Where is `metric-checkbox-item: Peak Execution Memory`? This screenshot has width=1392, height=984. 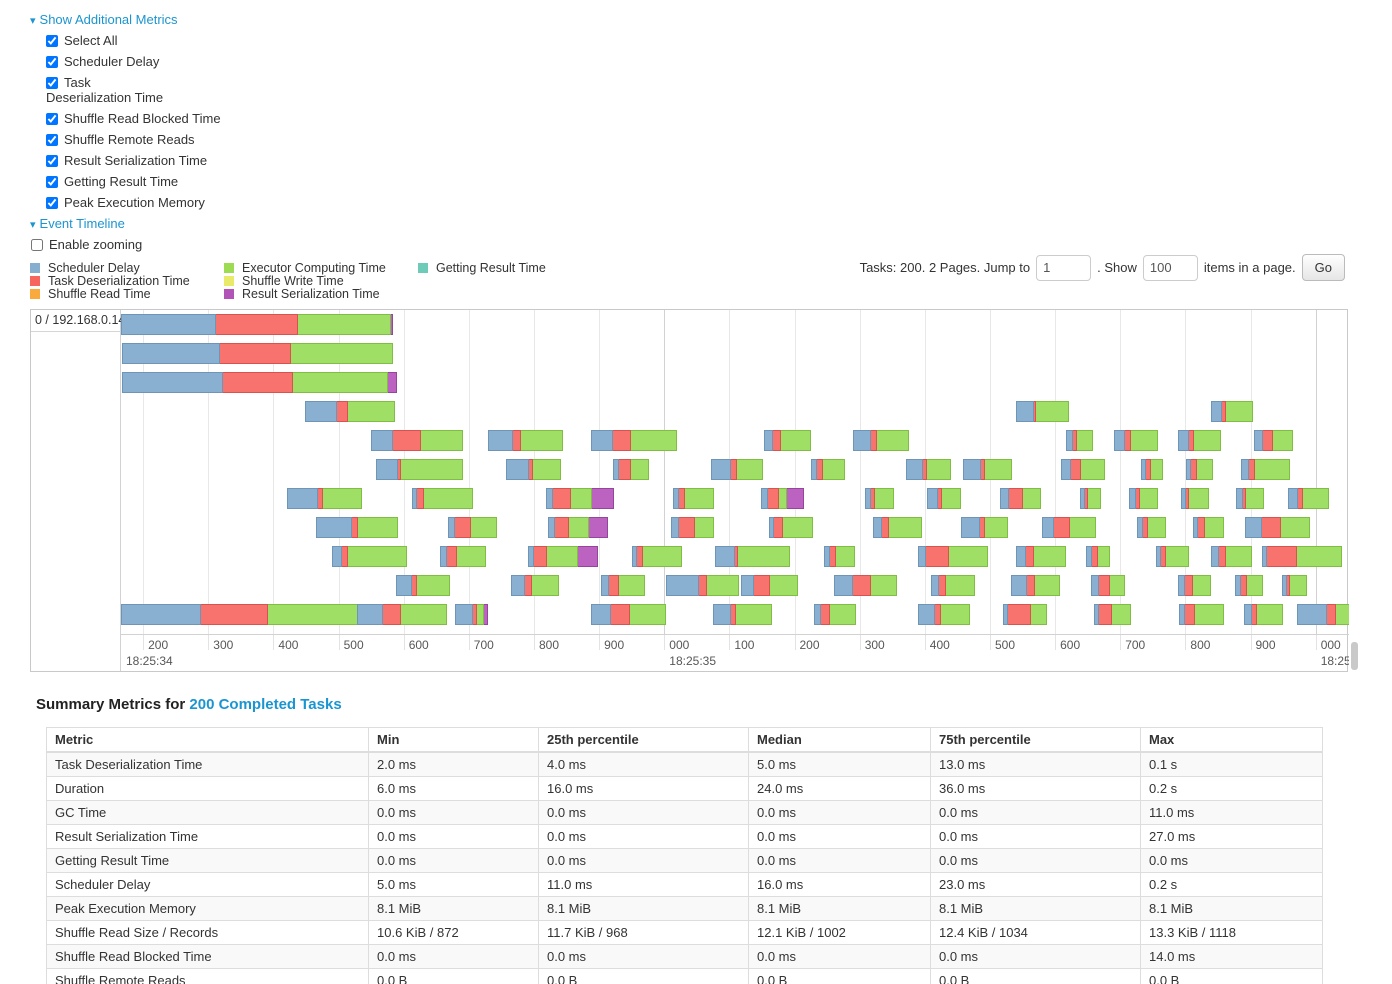 metric-checkbox-item: Peak Execution Memory is located at coordinates (719, 202).